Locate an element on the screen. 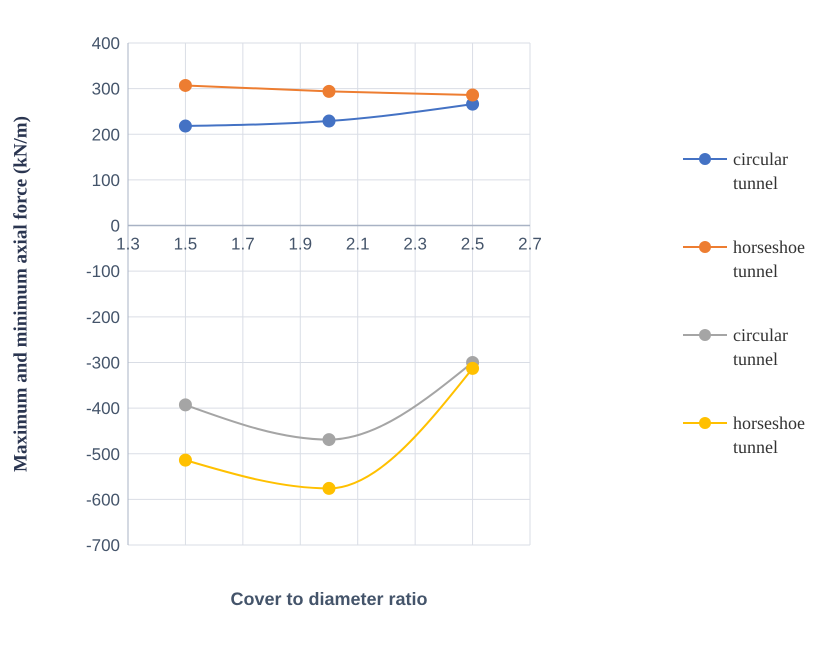 This screenshot has width=819, height=649. x-tick-label: 1.9 is located at coordinates (300, 244).